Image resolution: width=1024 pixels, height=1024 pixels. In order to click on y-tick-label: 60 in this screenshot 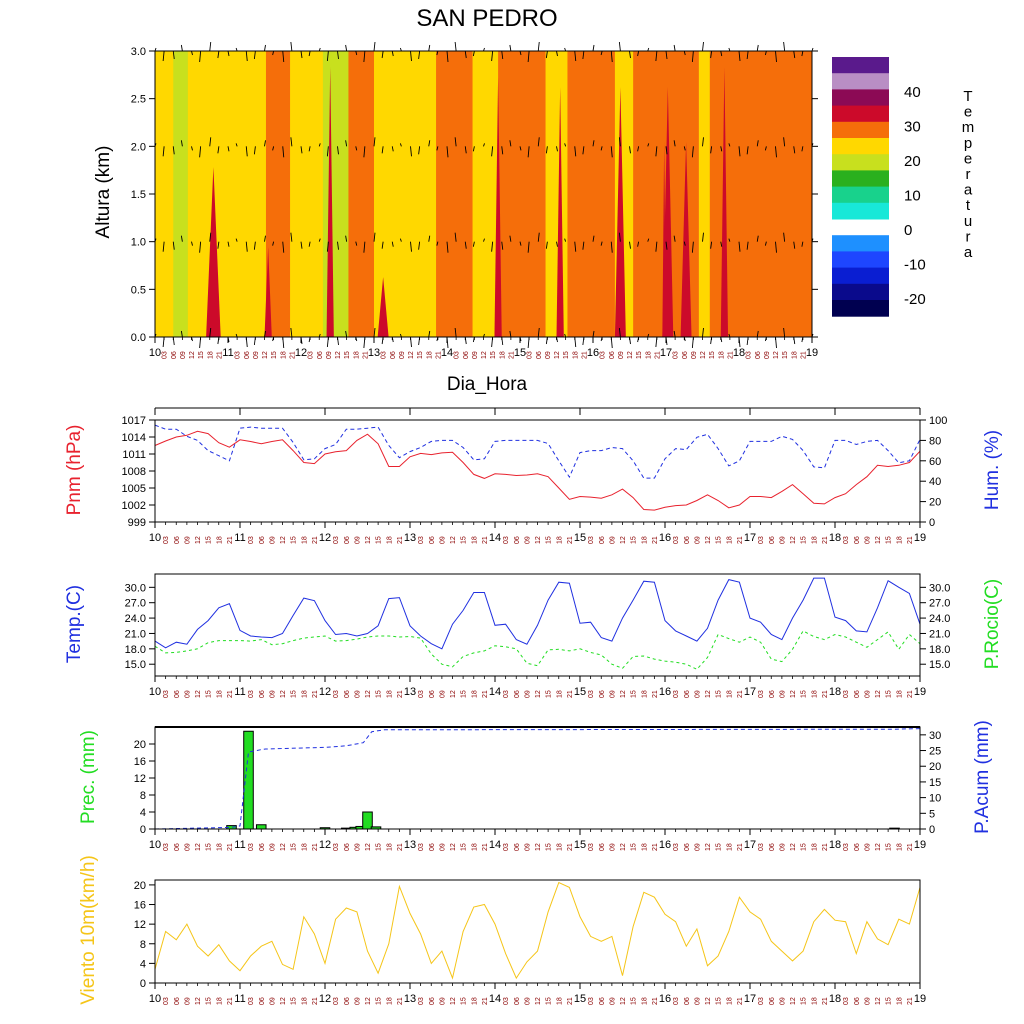, I will do `click(935, 462)`.